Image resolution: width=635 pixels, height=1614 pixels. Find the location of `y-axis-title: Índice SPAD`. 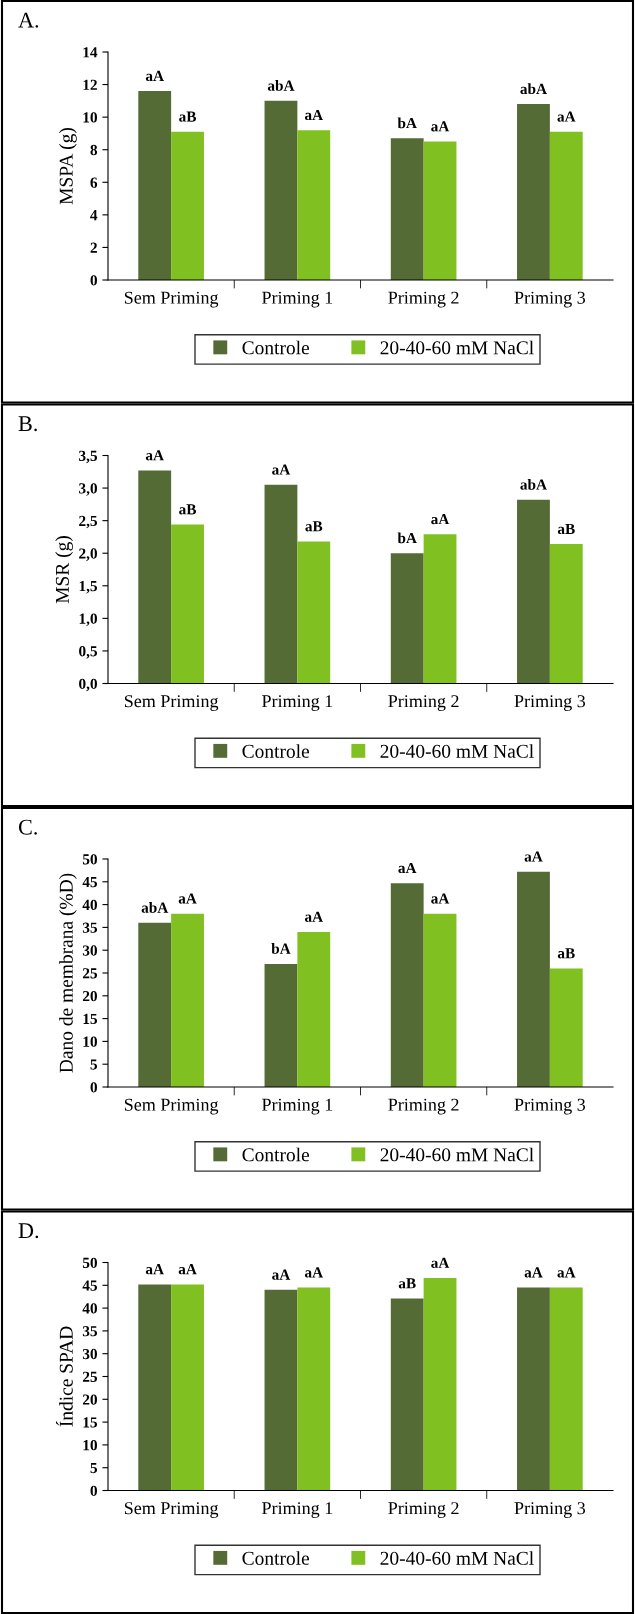

y-axis-title: Índice SPAD is located at coordinates (64, 1376).